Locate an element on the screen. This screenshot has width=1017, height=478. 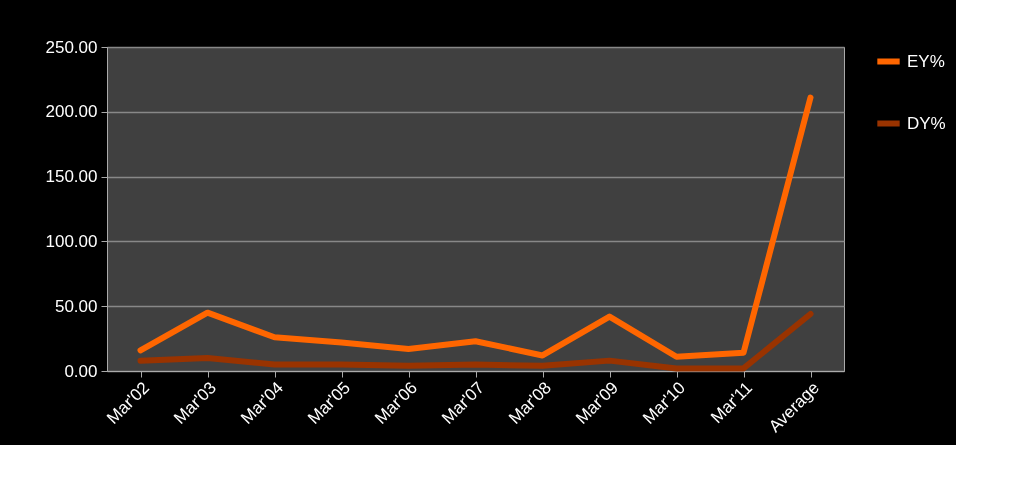
y-tick-label: 150.00 is located at coordinates (71, 177).